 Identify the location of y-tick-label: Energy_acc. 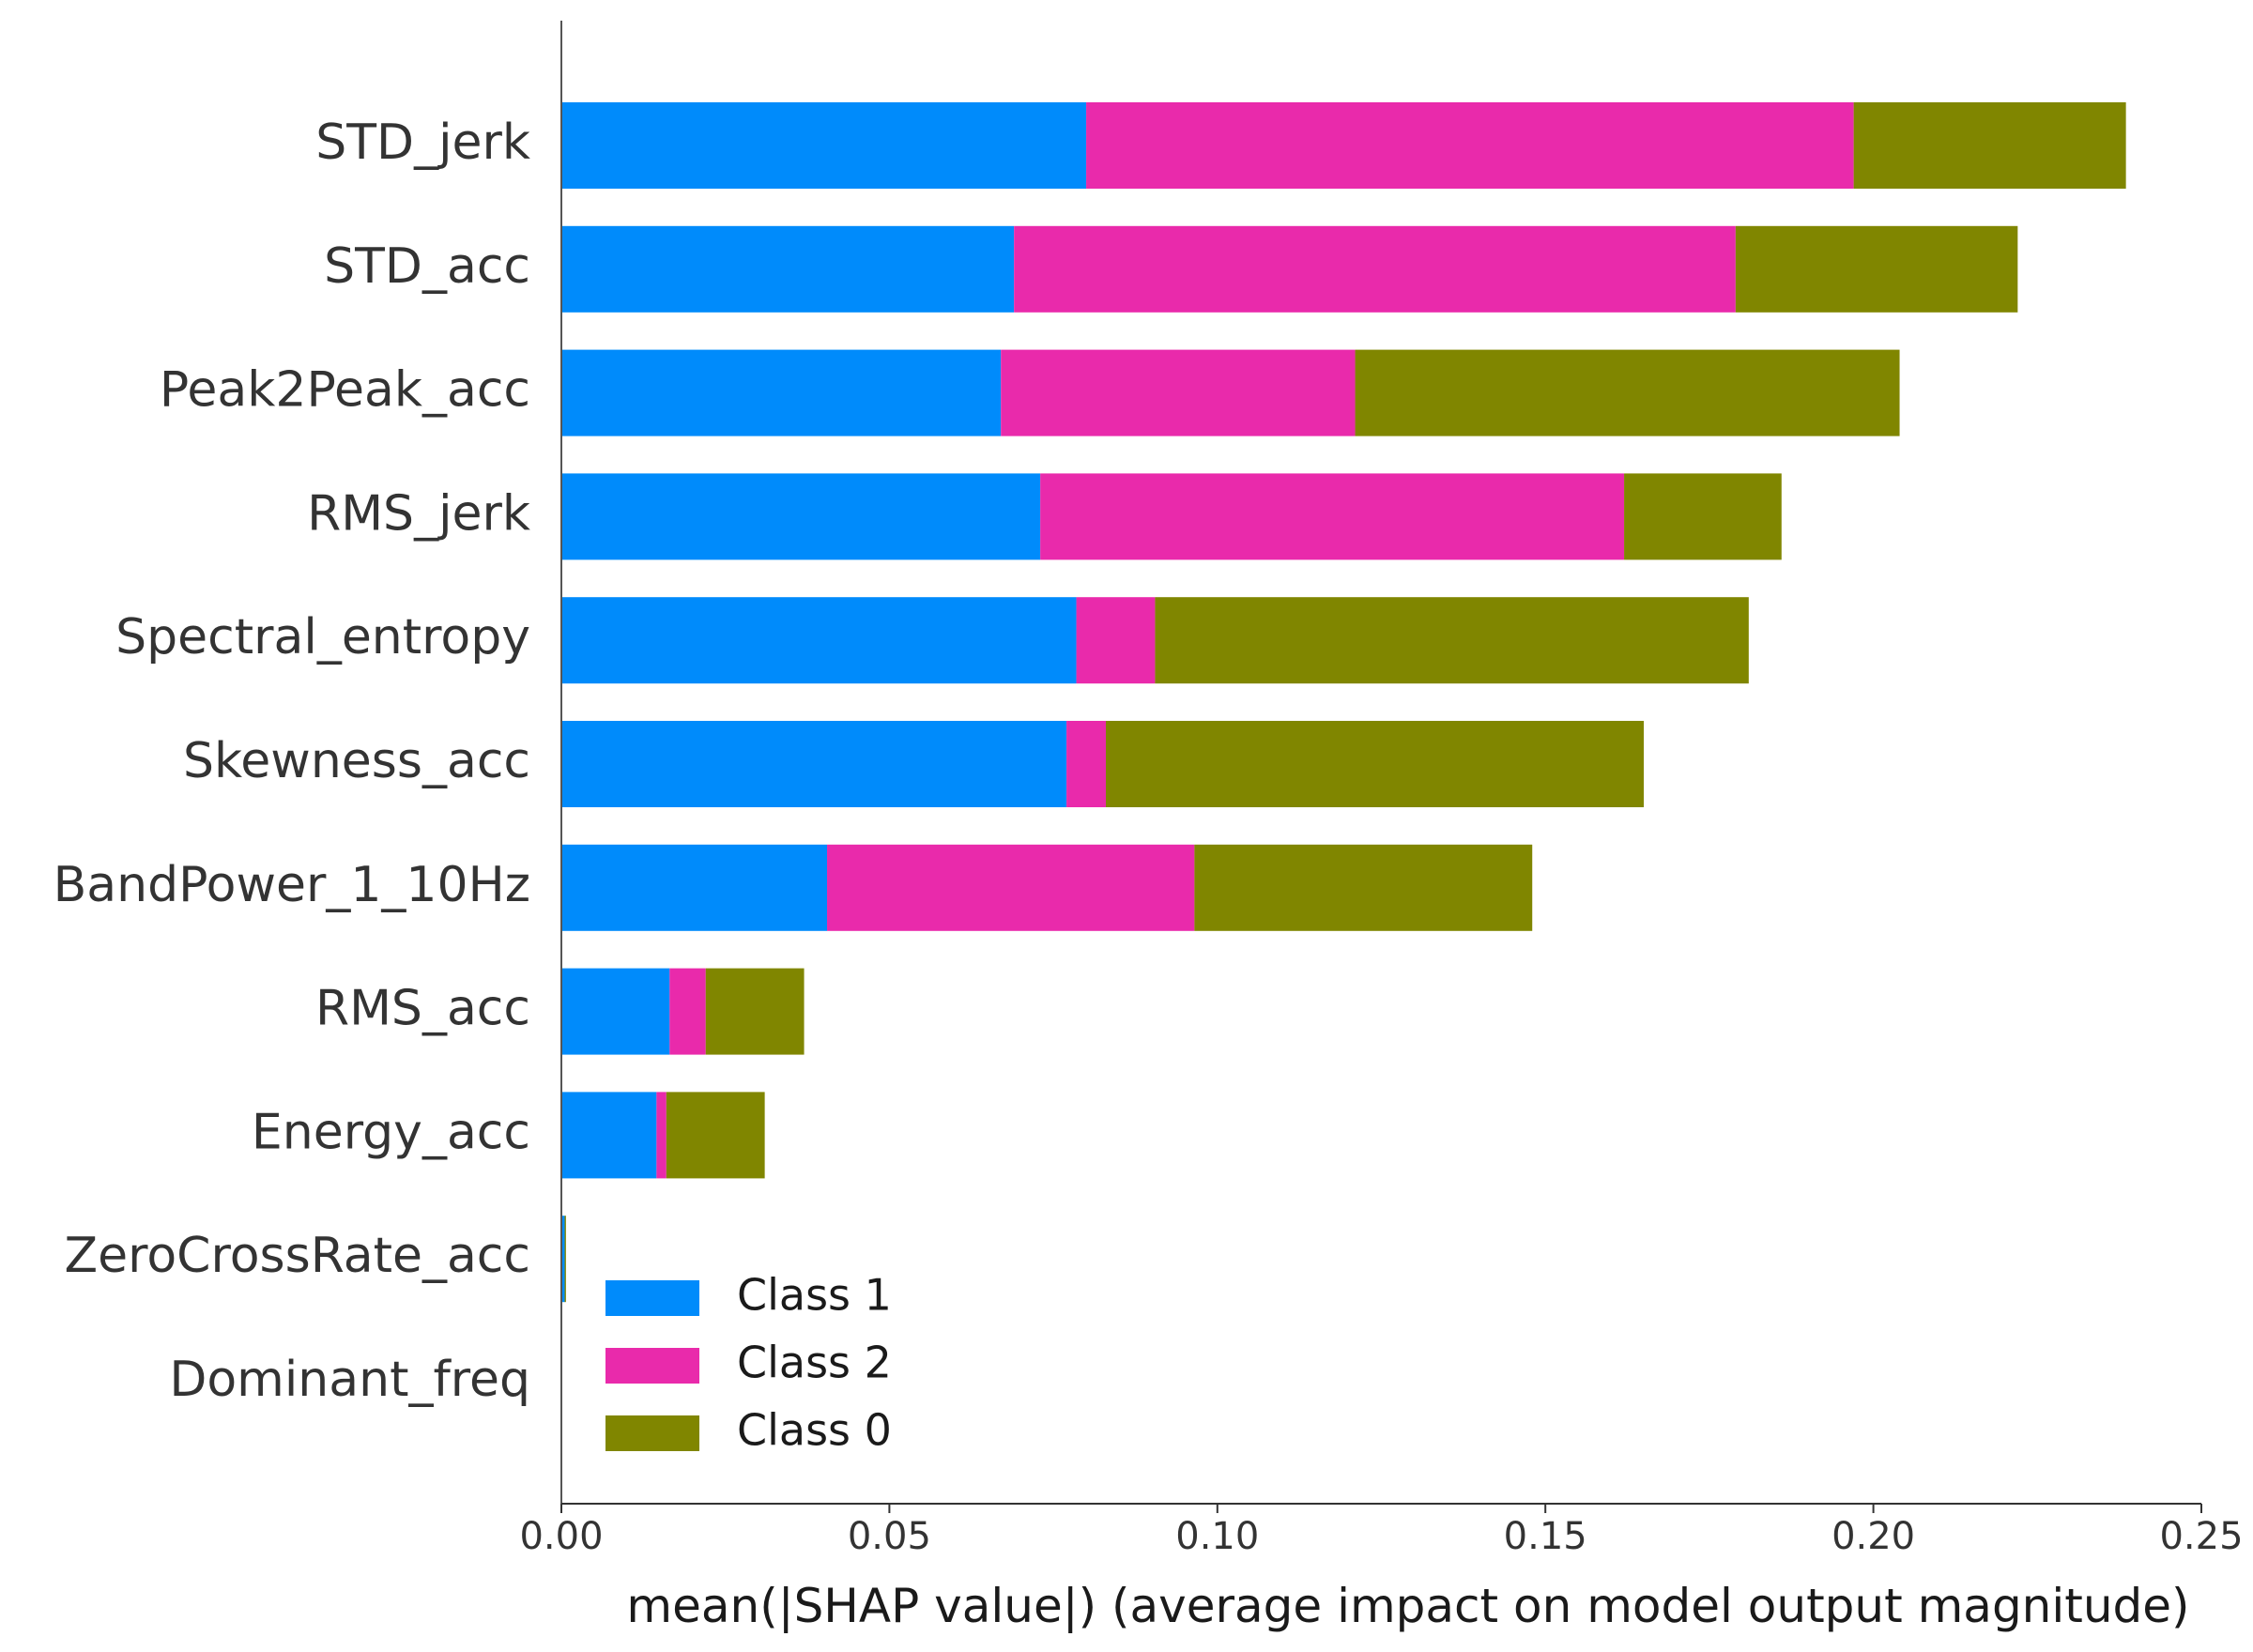
(391, 1132).